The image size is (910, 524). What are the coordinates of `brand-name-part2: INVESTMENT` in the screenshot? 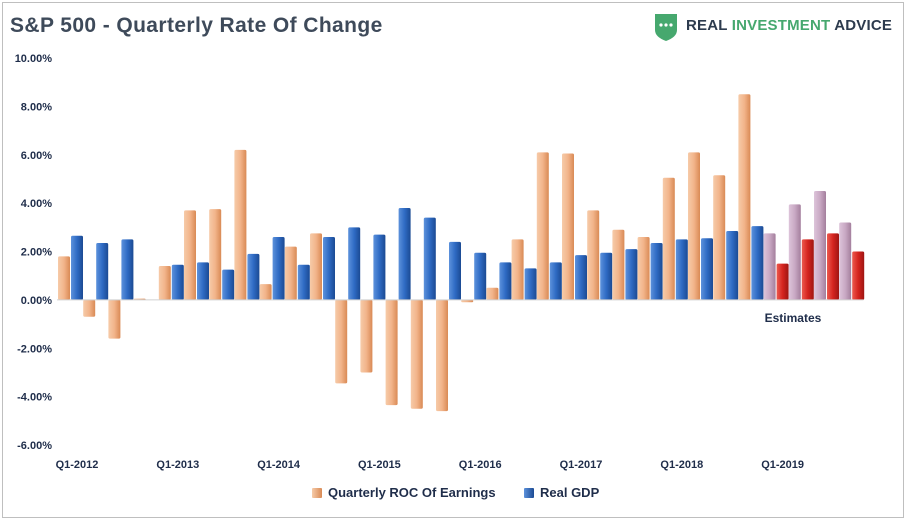 It's located at (781, 25).